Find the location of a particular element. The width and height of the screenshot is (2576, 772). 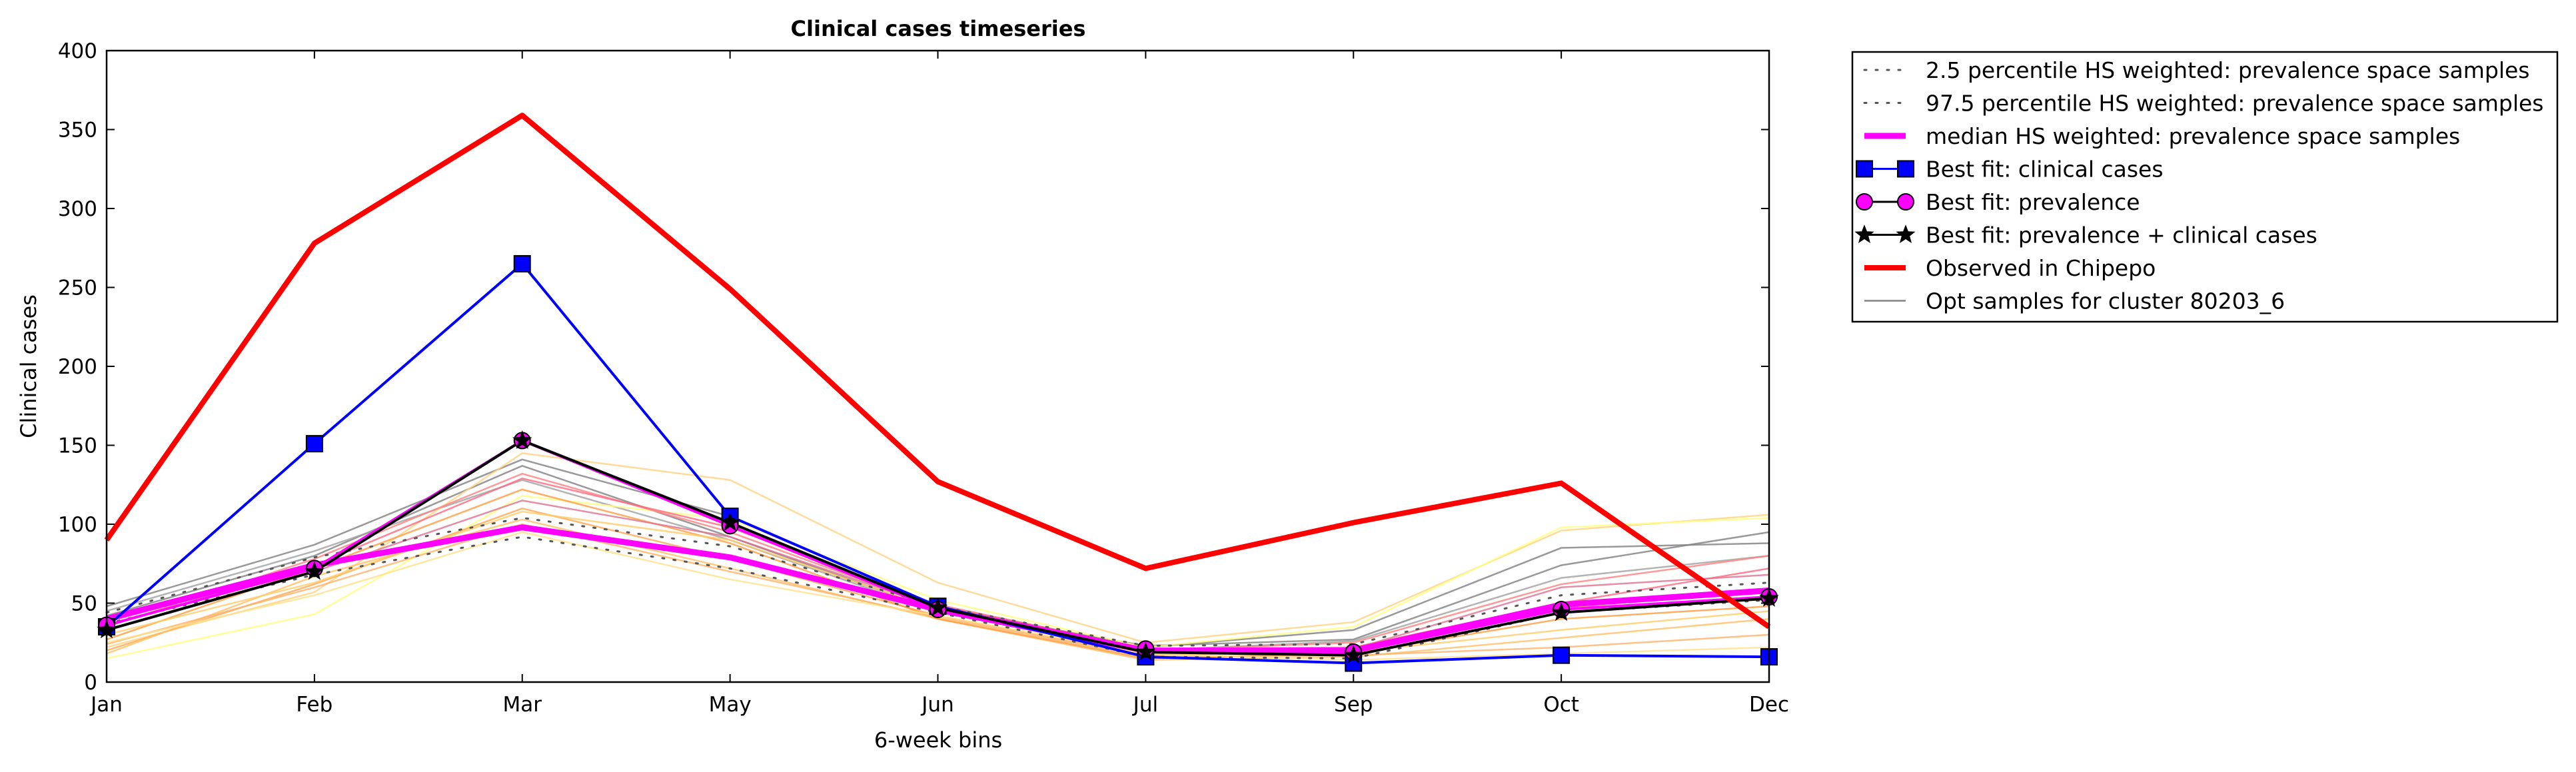

x-tick-label: Jun is located at coordinates (937, 705).